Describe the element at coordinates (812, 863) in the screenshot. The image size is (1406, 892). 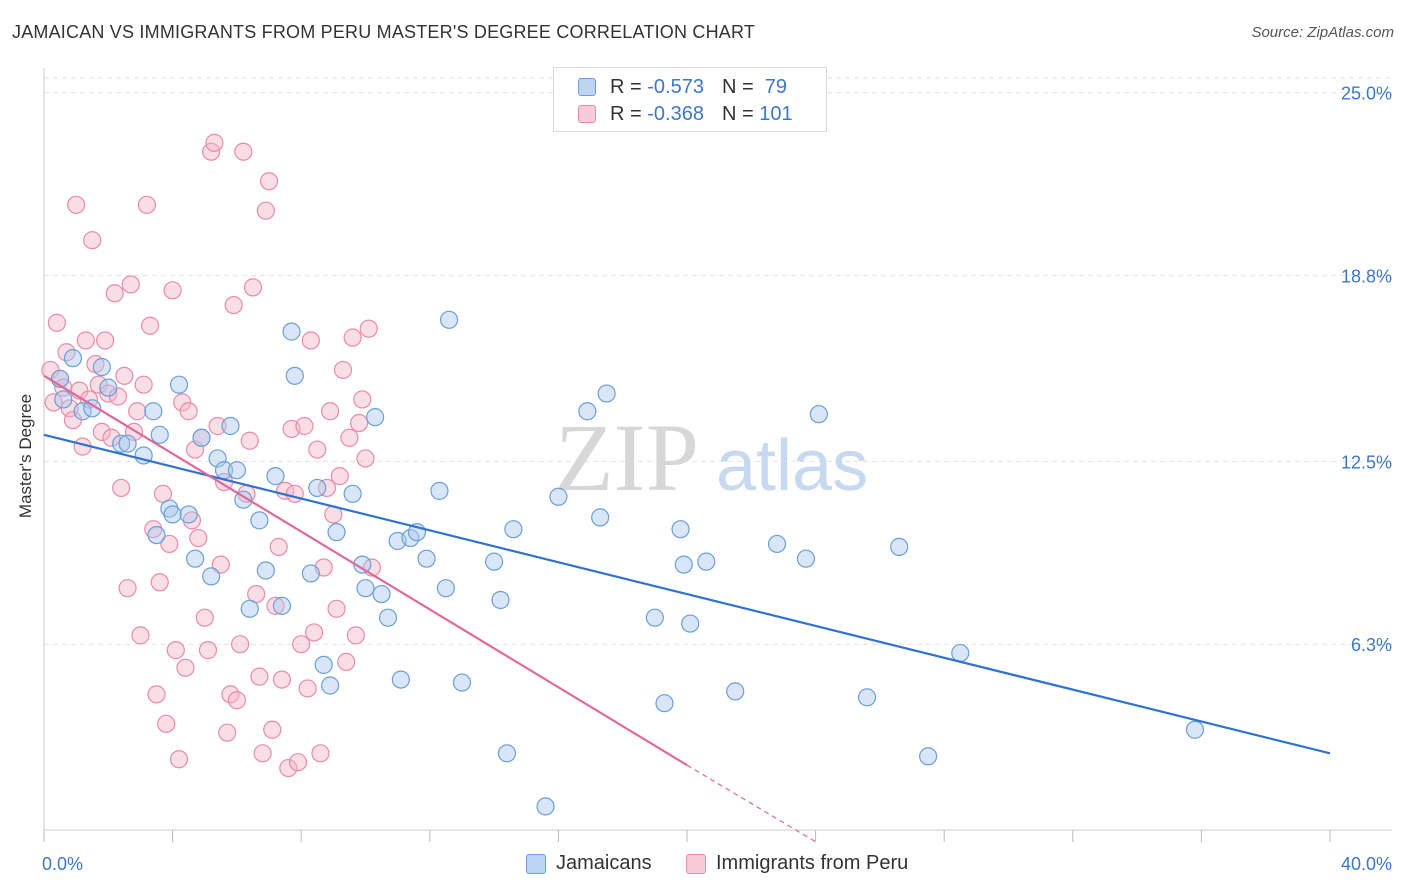
I see `legend-label-peru: Immigrants from Peru` at that location.